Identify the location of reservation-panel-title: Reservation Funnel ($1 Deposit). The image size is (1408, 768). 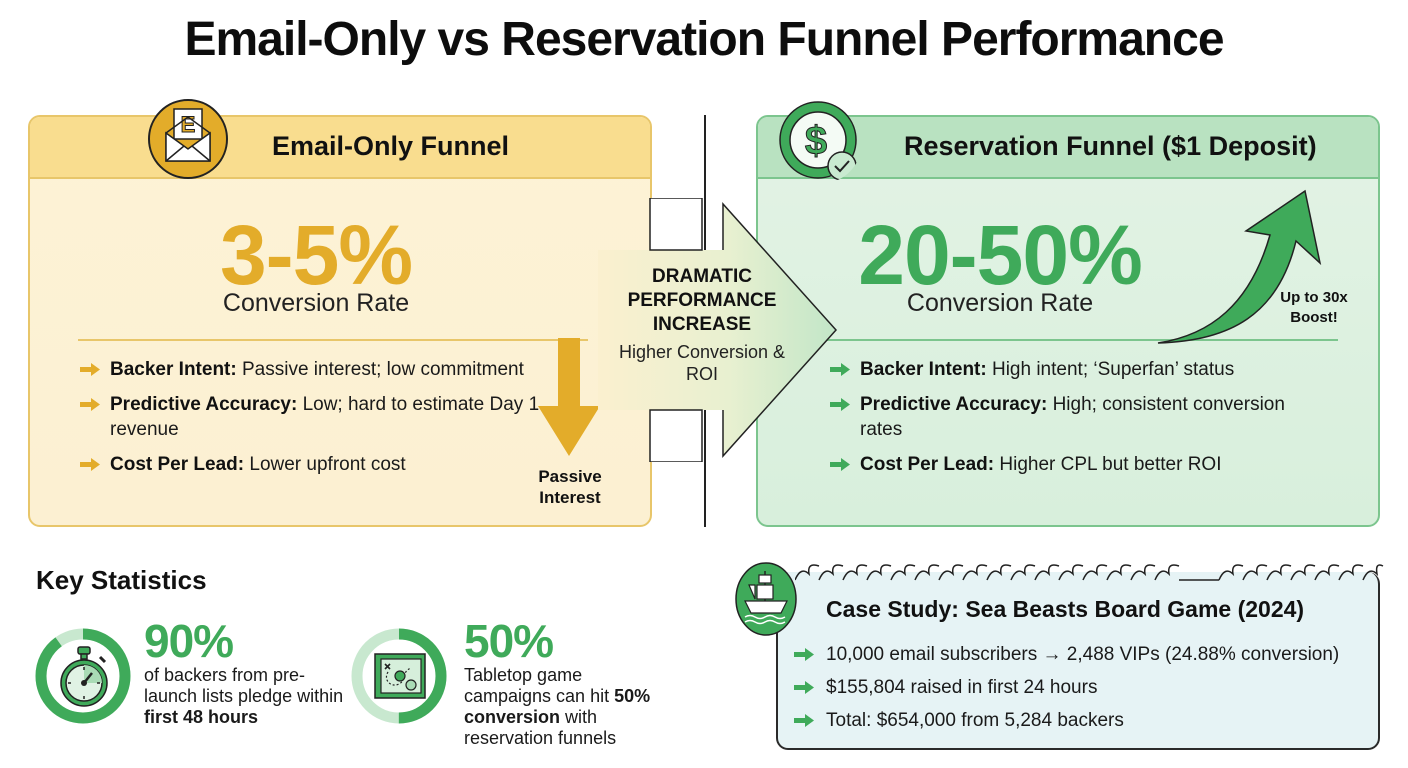
(1110, 146).